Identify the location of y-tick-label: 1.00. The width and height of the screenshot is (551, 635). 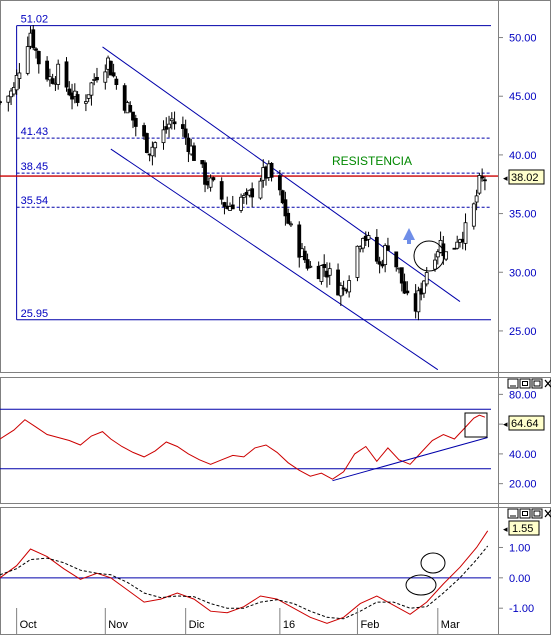
(519, 548).